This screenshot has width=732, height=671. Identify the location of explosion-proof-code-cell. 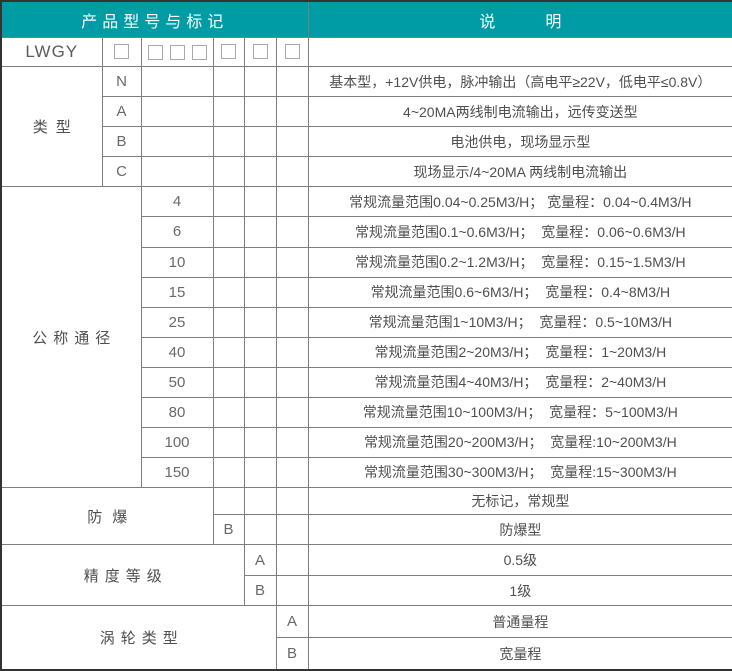
(228, 501).